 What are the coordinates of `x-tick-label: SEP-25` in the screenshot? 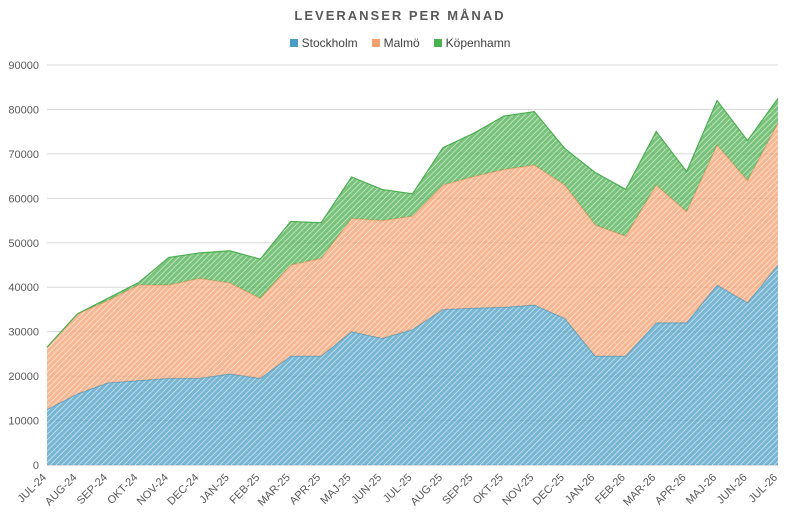 It's located at (457, 489).